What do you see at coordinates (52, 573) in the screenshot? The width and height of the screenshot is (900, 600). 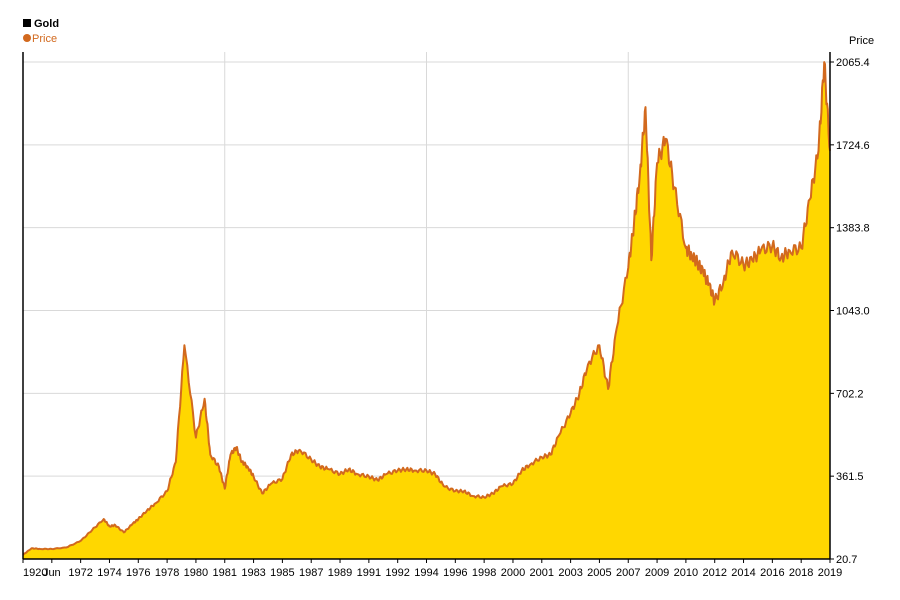 I see `x-tick-label: Jun` at bounding box center [52, 573].